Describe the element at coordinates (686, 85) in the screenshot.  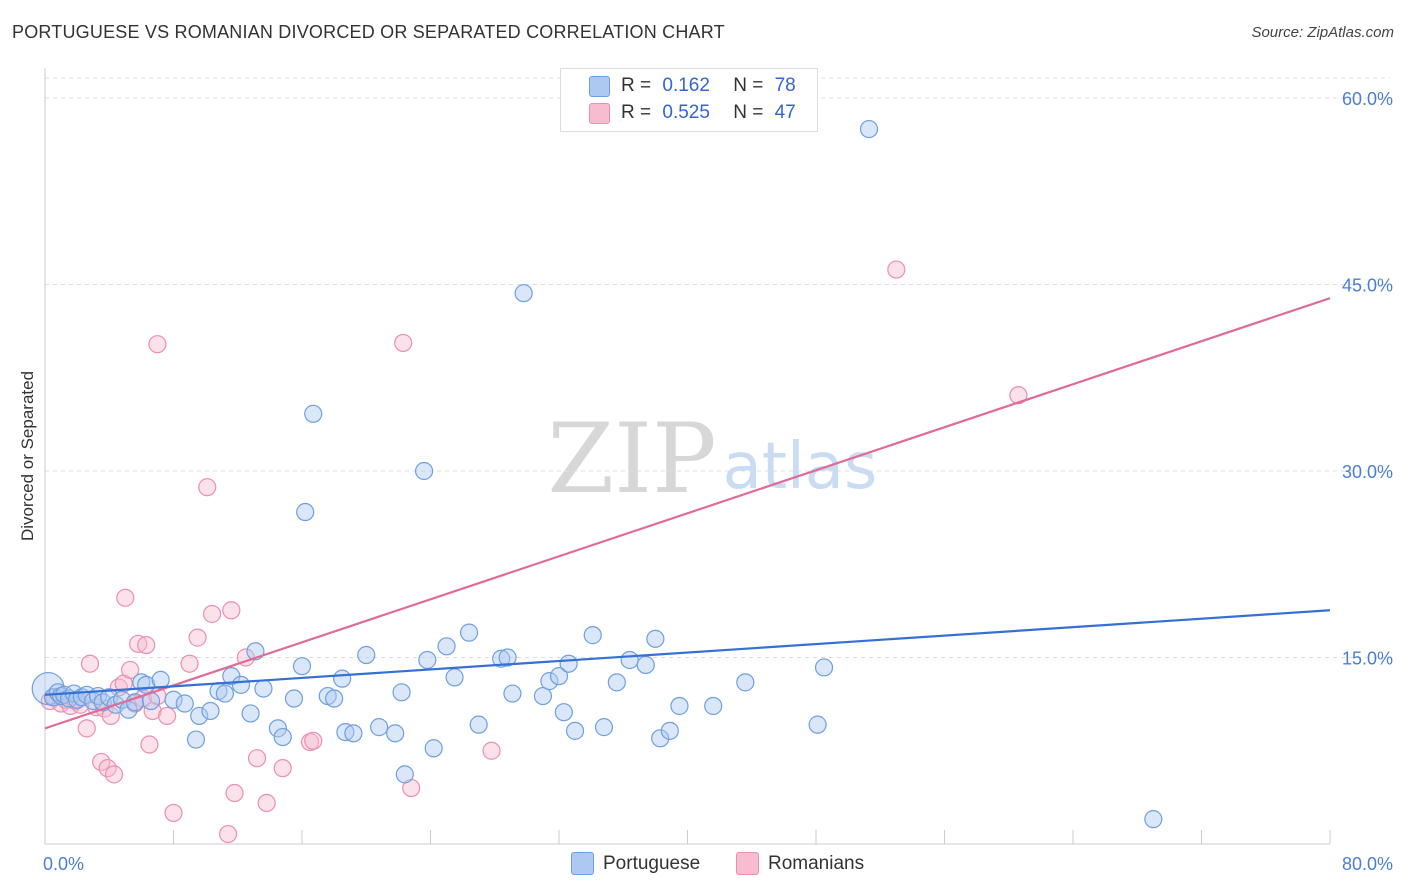
I see `portuguese-r-value: 0.162` at that location.